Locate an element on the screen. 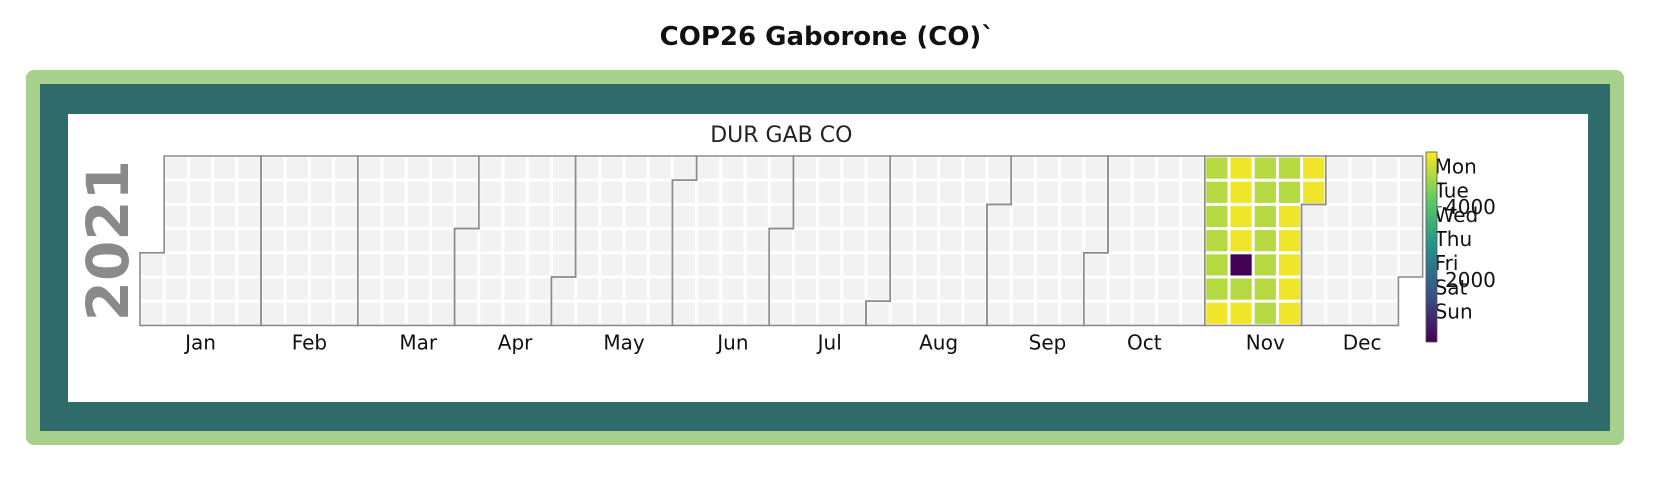  month-label-jan: Jan is located at coordinates (199, 342).